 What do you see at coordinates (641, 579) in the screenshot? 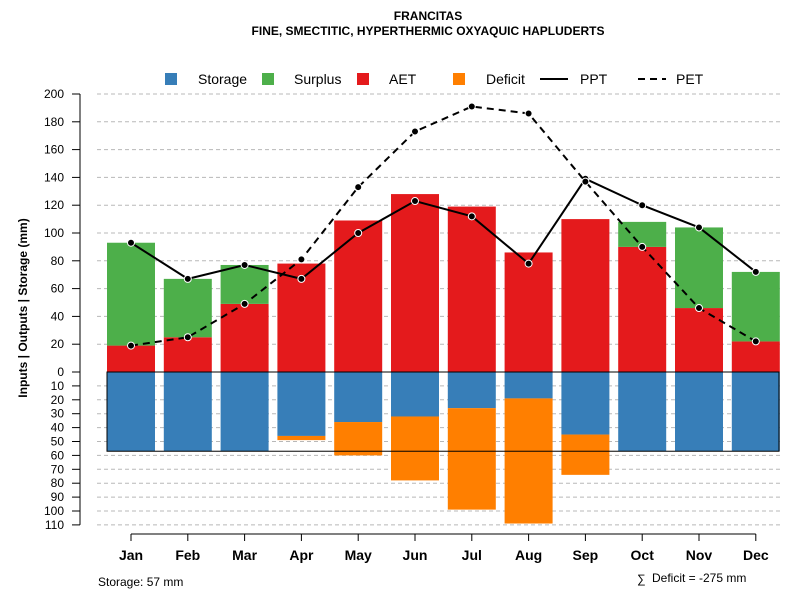
I see `deficit-symbol: ∑` at bounding box center [641, 579].